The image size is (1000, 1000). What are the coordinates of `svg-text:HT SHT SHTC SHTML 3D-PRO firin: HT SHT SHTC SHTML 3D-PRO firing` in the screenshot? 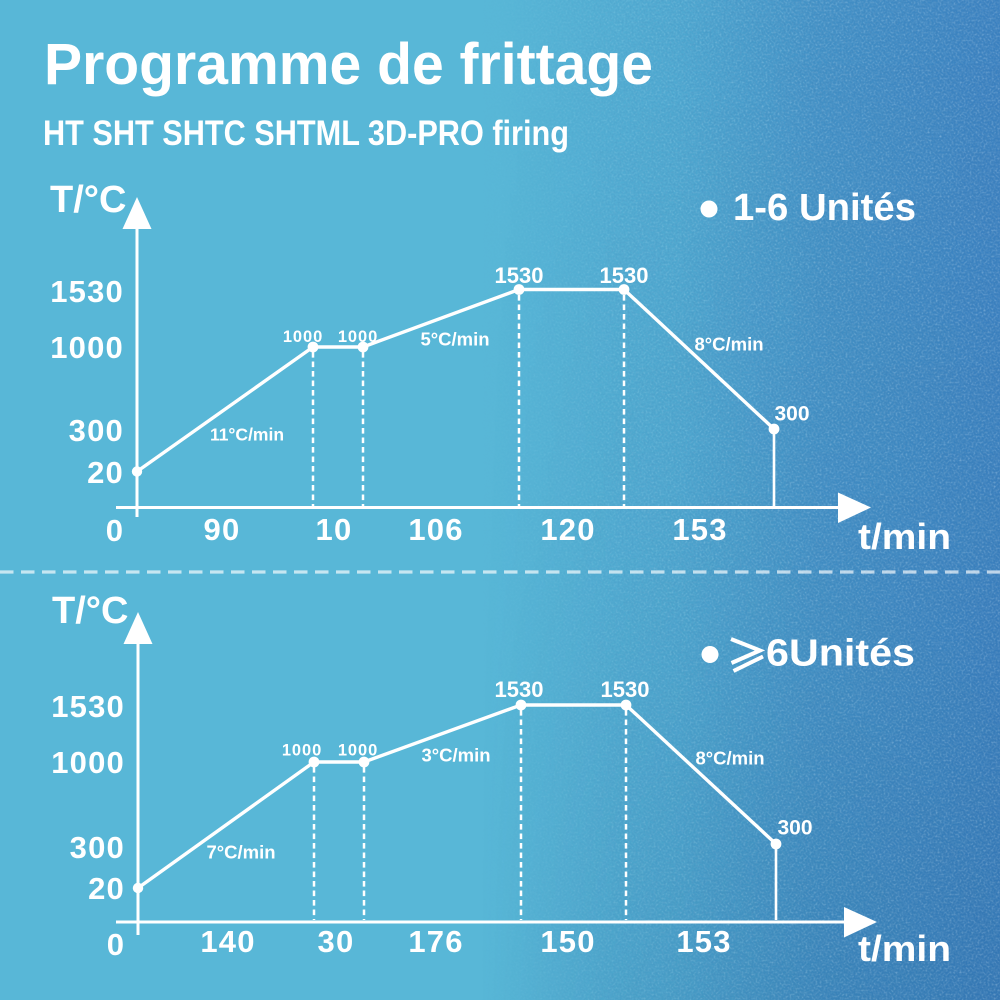 It's located at (306, 133).